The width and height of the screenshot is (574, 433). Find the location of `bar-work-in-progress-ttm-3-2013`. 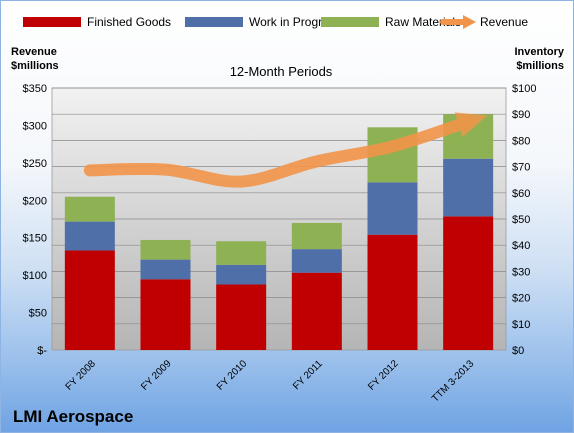

bar-work-in-progress-ttm-3-2013 is located at coordinates (468, 187).